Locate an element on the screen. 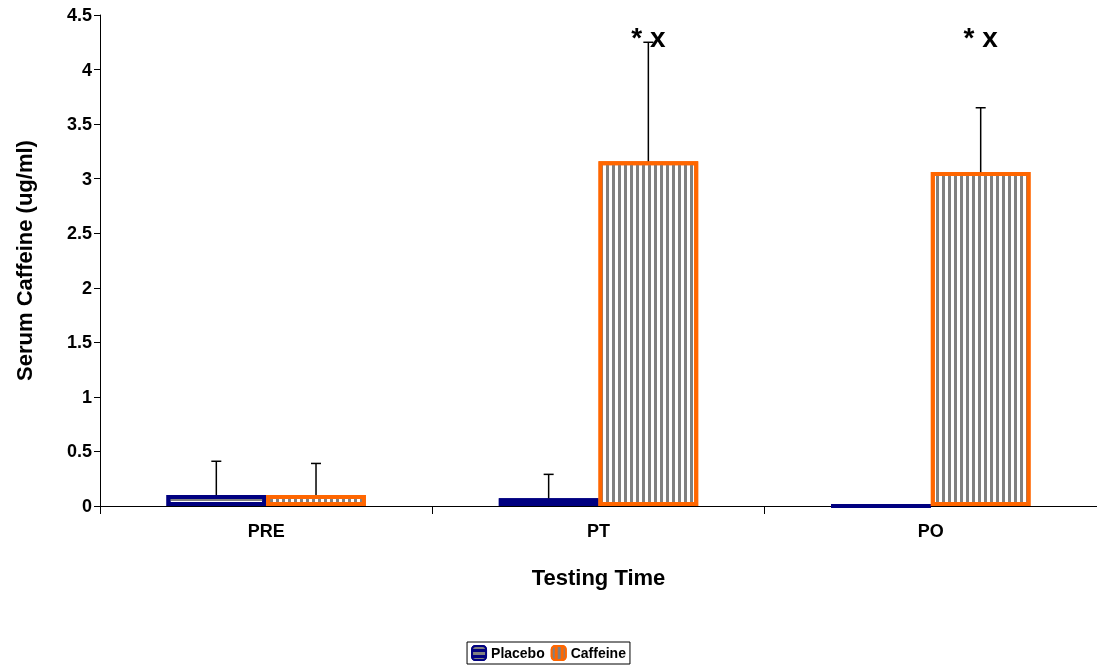  y-tick-label: 1.5 is located at coordinates (79, 342).